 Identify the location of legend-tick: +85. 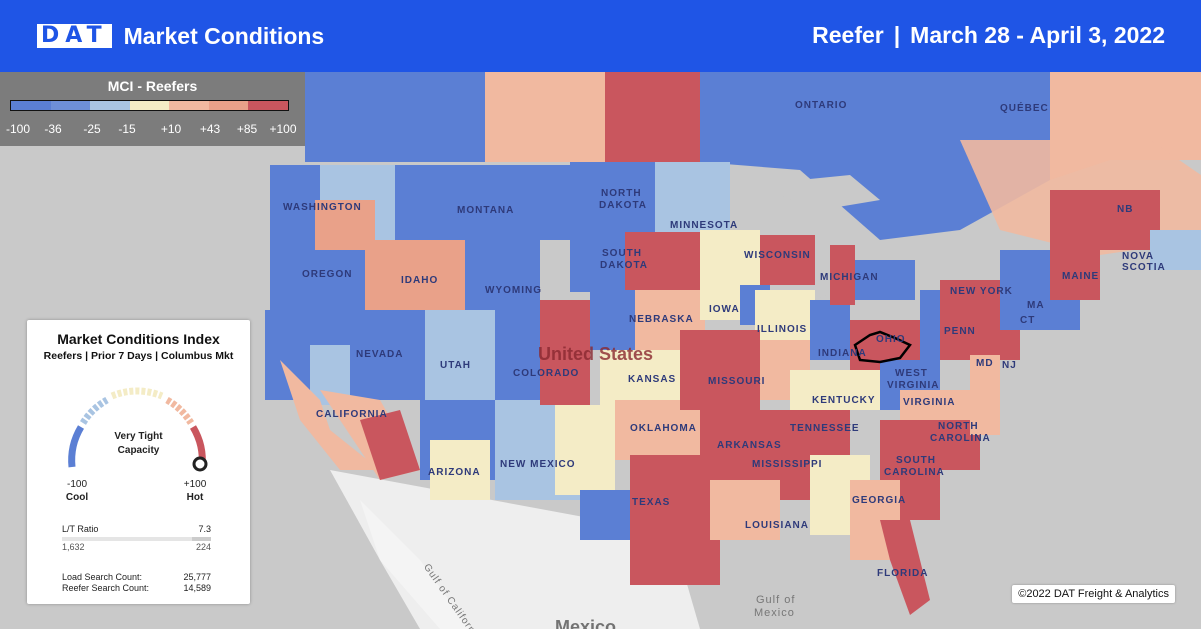
(247, 129).